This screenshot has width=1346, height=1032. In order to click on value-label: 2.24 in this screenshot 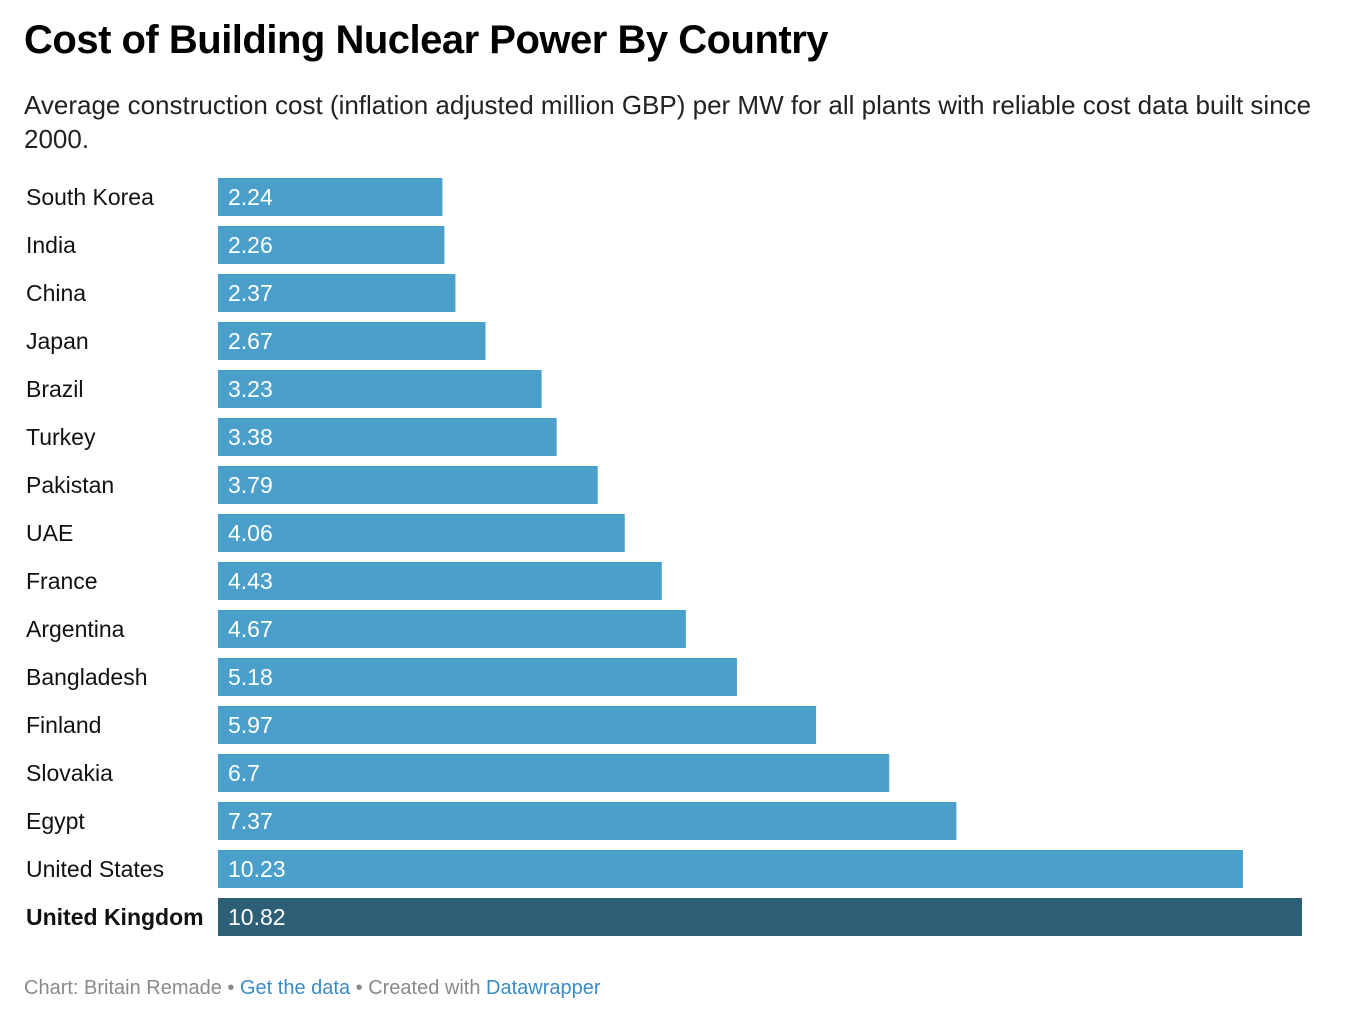, I will do `click(250, 197)`.